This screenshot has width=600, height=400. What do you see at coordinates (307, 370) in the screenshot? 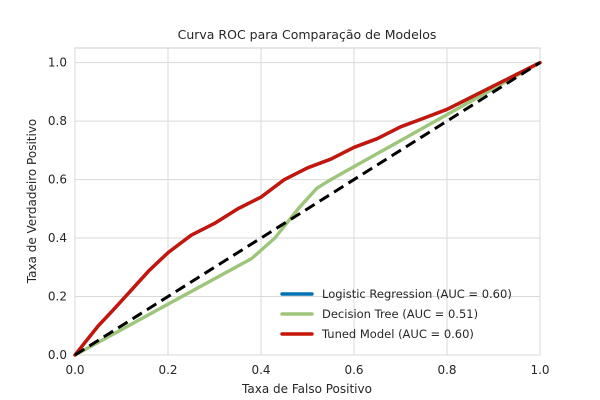
I see `x-tick-labels: 0.0 0.2 0.4 0.6 0.8 1.0` at bounding box center [307, 370].